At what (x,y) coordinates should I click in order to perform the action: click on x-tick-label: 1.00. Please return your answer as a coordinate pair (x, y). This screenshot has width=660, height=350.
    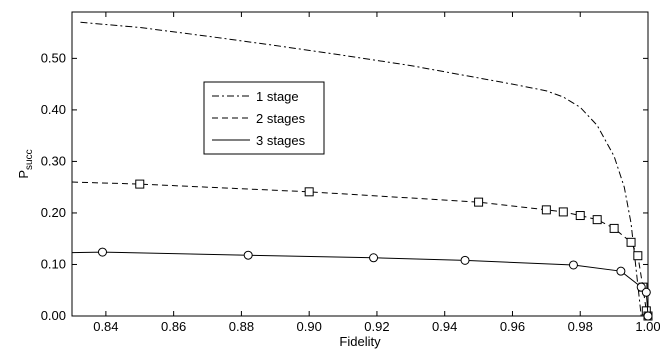
    Looking at the image, I should click on (647, 326).